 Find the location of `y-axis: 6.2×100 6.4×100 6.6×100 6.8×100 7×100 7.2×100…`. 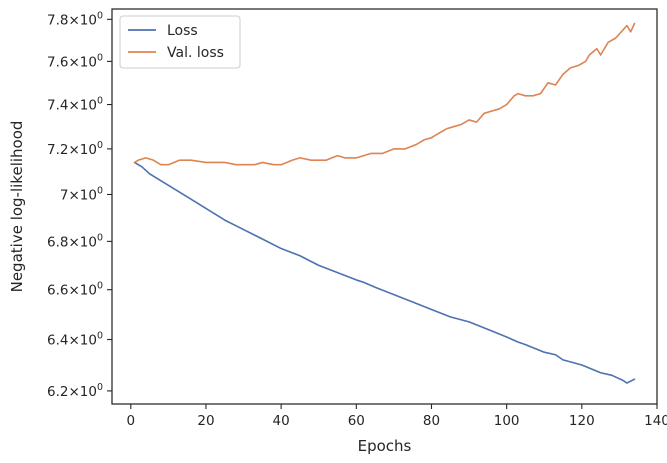

y-axis: 6.2×100 6.4×100 6.6×100 6.8×100 7×100 7.2×100… is located at coordinates (79, 205).